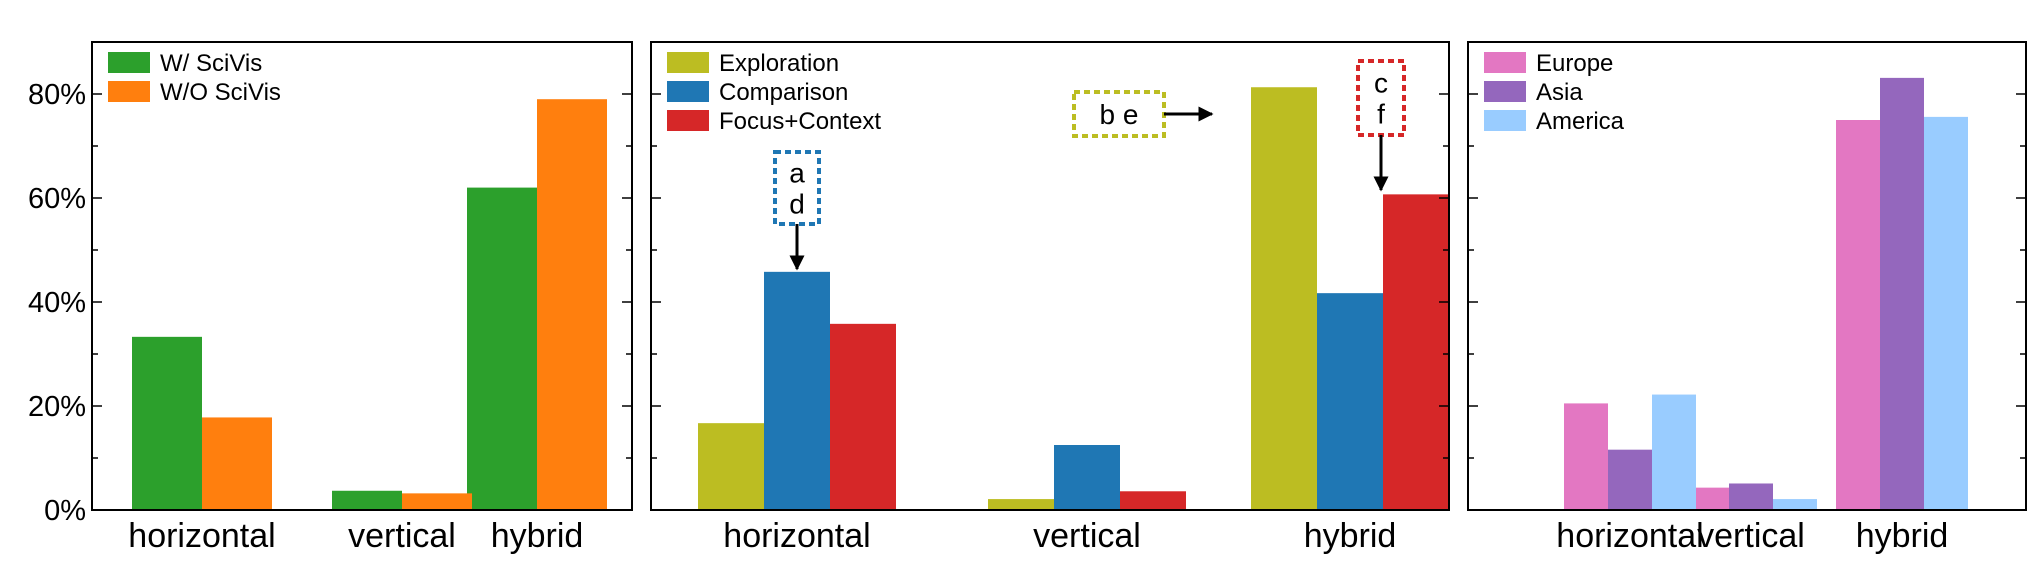 This screenshot has width=2034, height=572. I want to click on y-tick-label: 40%, so click(57, 303).